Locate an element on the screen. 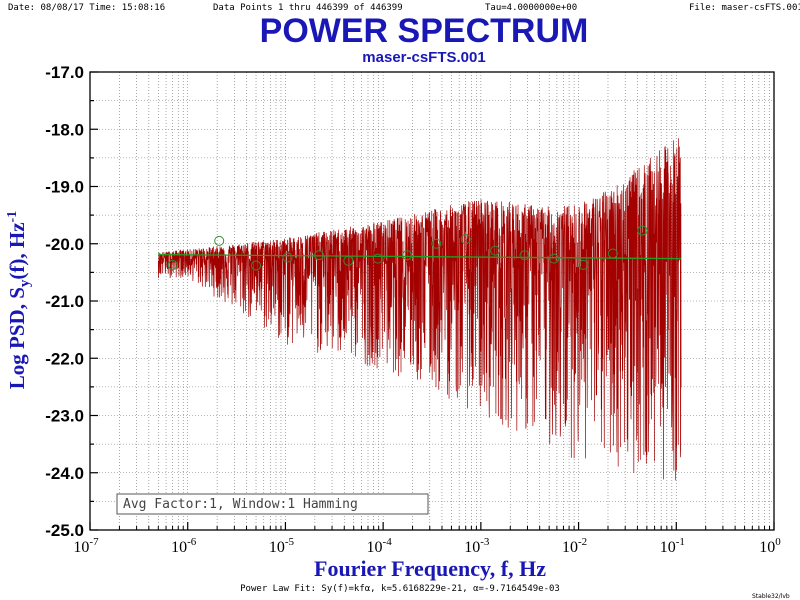 Image resolution: width=800 pixels, height=600 pixels. x-tick-label: 10⁻³ is located at coordinates (477, 546).